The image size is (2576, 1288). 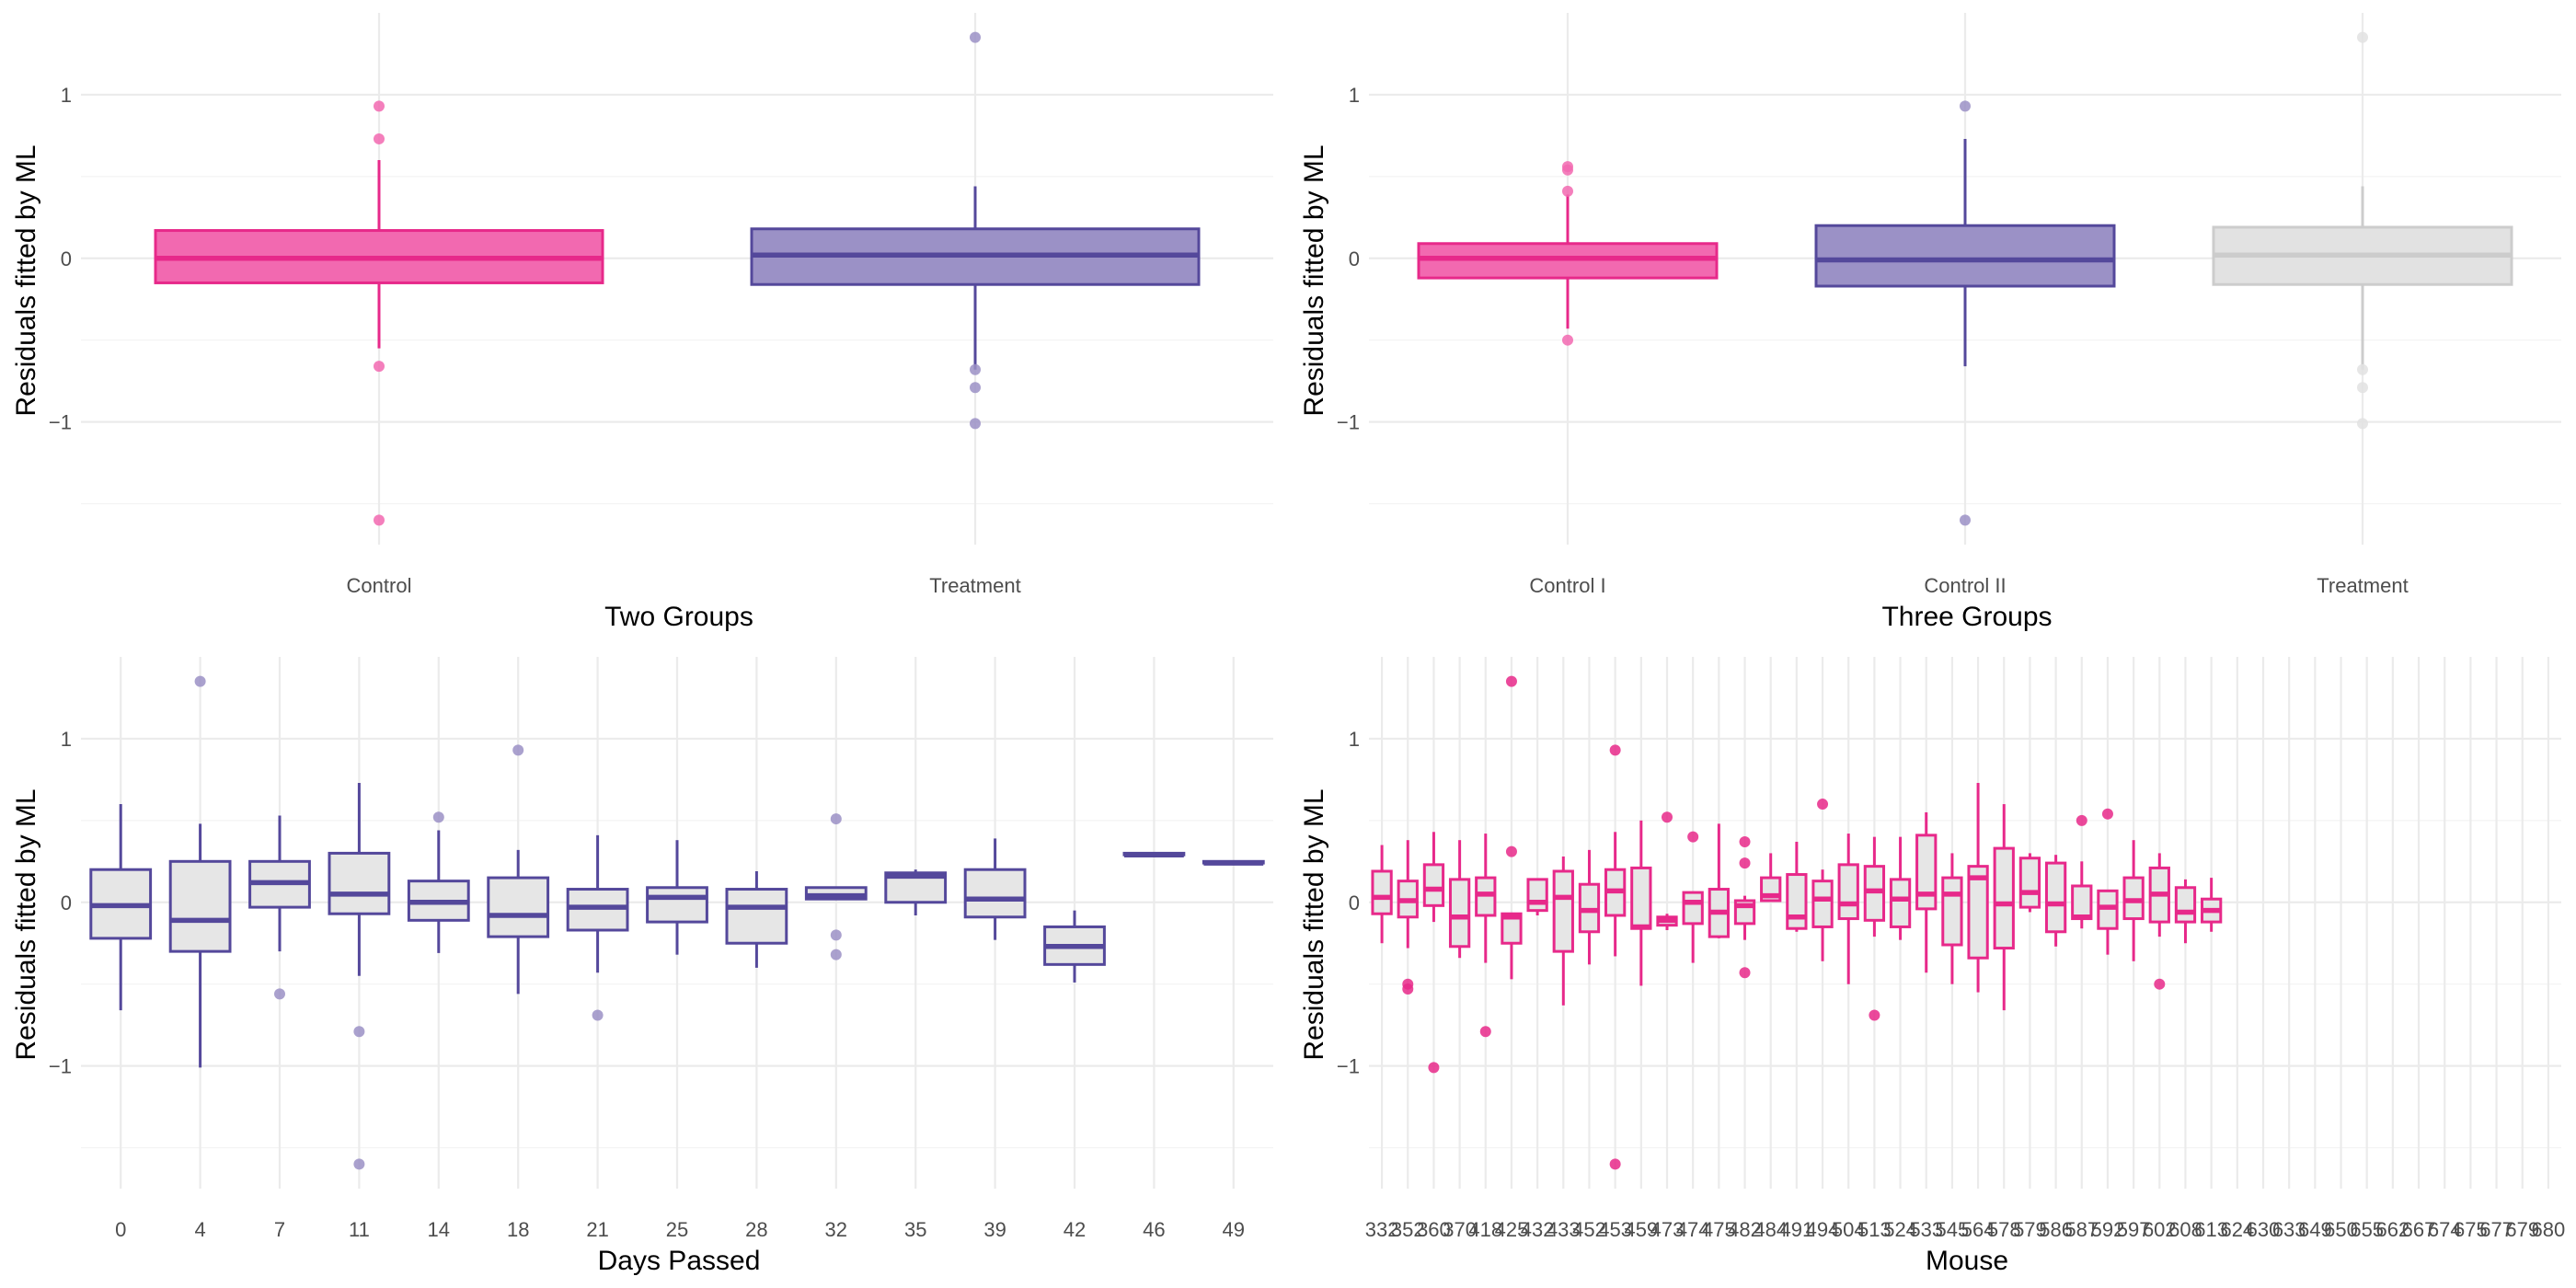 What do you see at coordinates (2315, 1229) in the screenshot?
I see `x-tick-label: 649` at bounding box center [2315, 1229].